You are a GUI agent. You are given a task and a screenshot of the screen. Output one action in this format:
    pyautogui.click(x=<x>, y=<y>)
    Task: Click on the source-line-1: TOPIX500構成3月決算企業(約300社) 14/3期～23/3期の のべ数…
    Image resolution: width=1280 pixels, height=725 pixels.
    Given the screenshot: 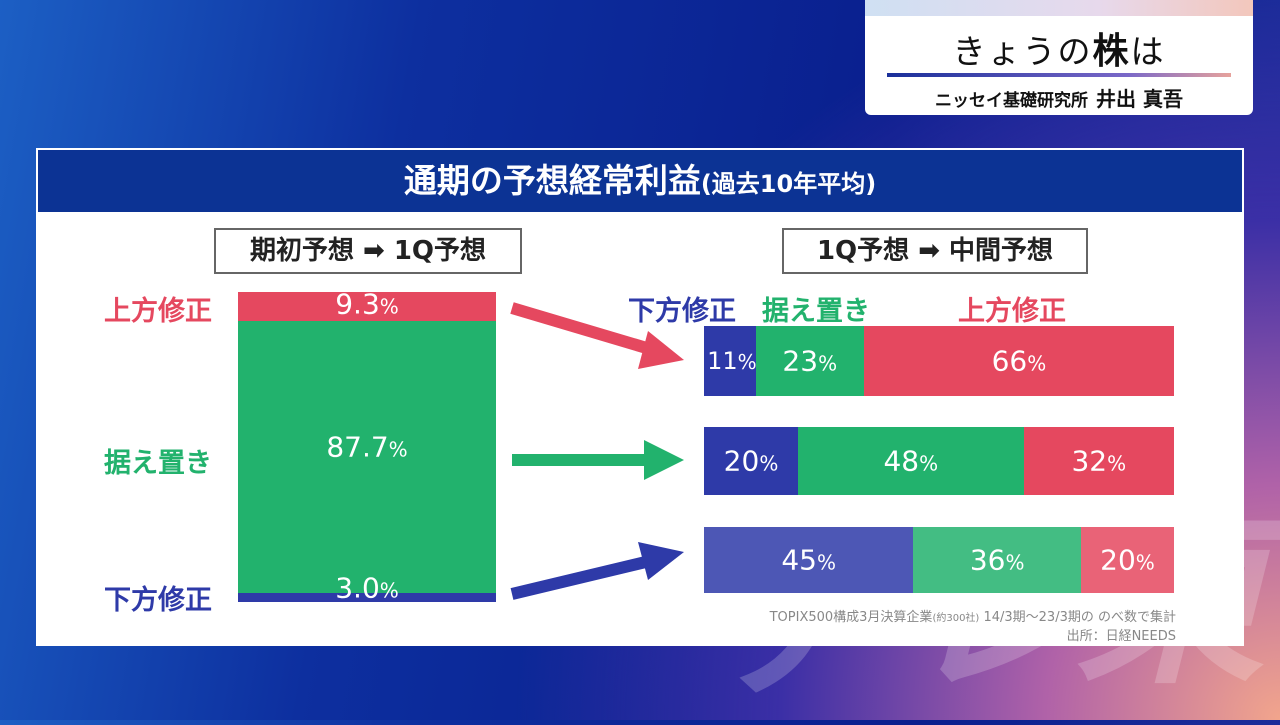 What is the action you would take?
    pyautogui.click(x=973, y=615)
    